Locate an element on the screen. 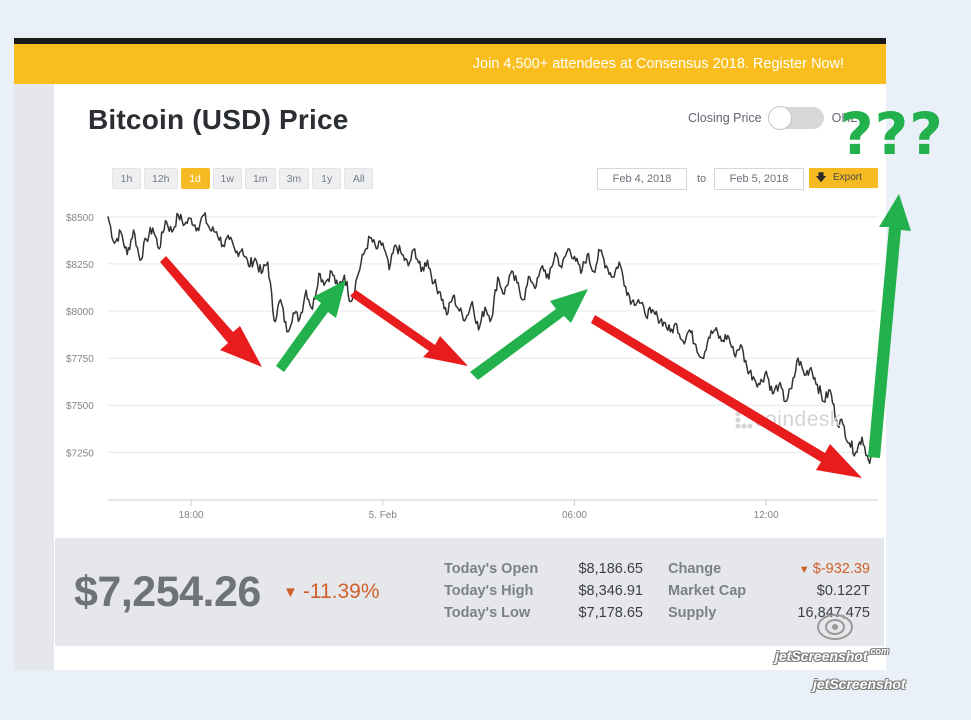 The height and width of the screenshot is (720, 971). jetscreenshot-domain-1: .com is located at coordinates (879, 651).